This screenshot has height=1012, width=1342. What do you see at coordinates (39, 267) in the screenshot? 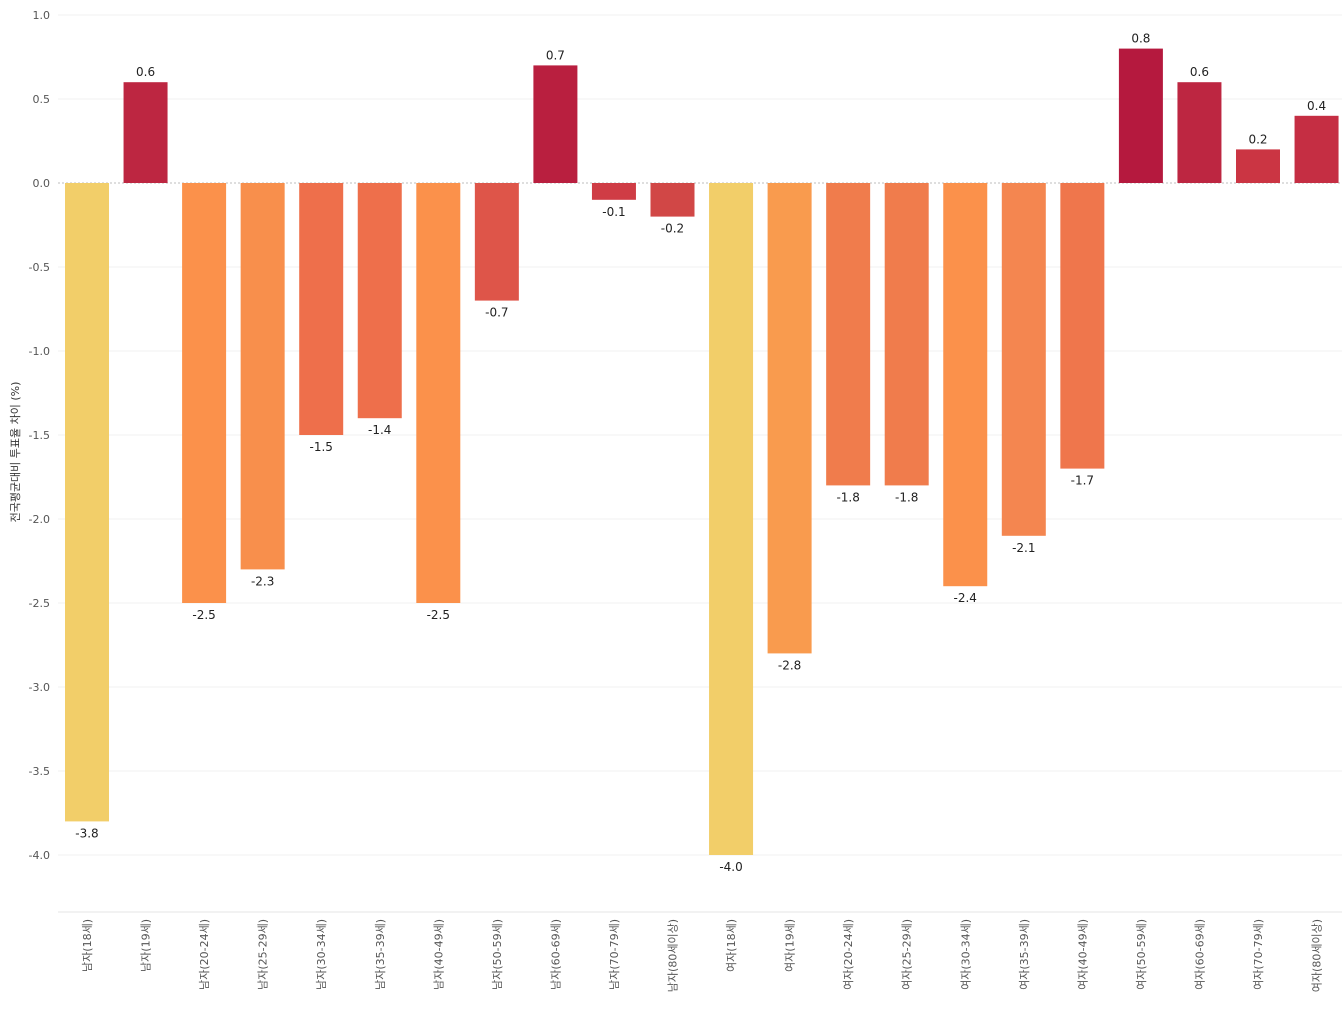
I see `y-tick-label: -0.5` at bounding box center [39, 267].